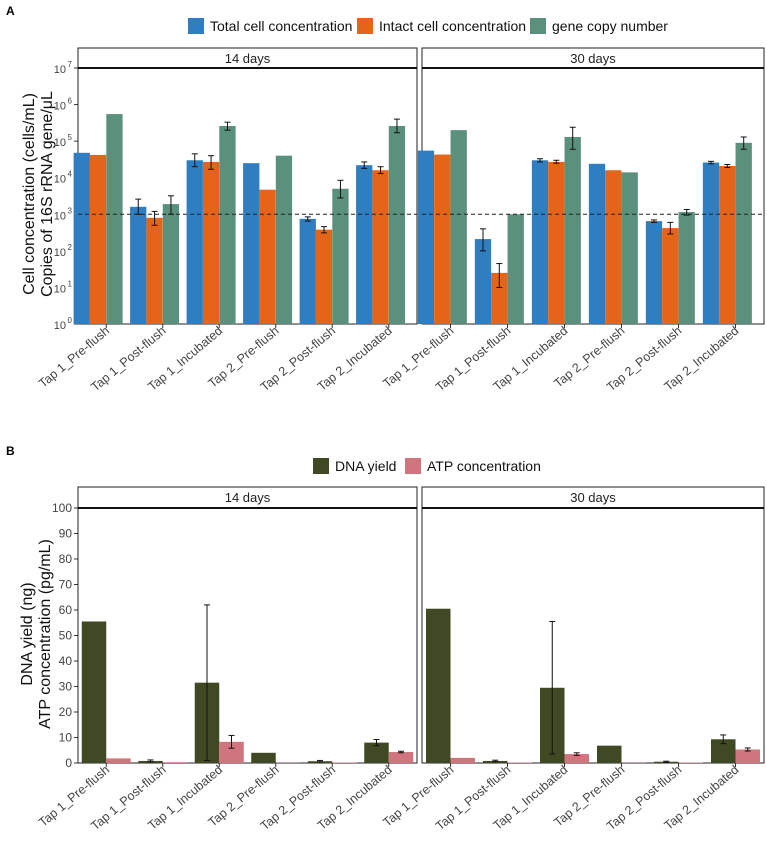  I want to click on y-tick-exp-a-4: 4, so click(70, 174).